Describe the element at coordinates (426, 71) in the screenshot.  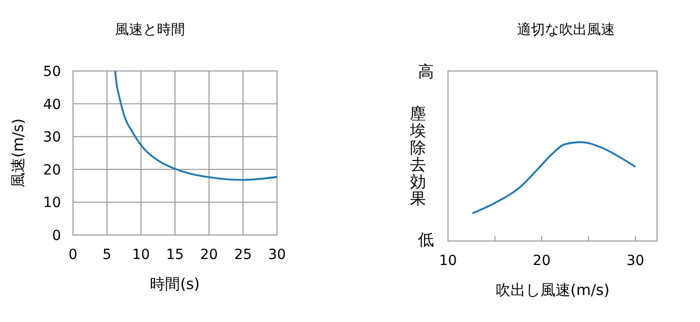
I see `text: 高` at that location.